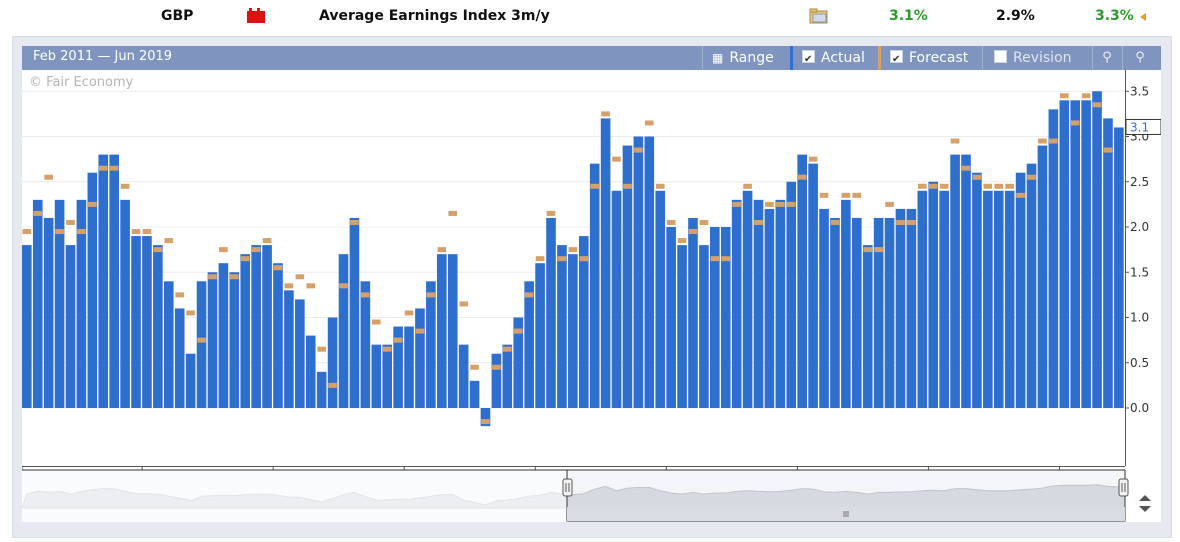  What do you see at coordinates (1140, 57) in the screenshot?
I see `zoom-out-icon: ⚲` at bounding box center [1140, 57].